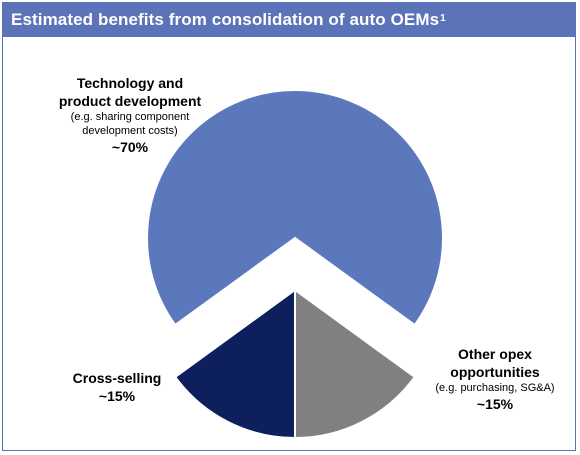 This screenshot has width=580, height=455. Describe the element at coordinates (117, 396) in the screenshot. I see `label-cross-selling-value: ~15%` at that location.